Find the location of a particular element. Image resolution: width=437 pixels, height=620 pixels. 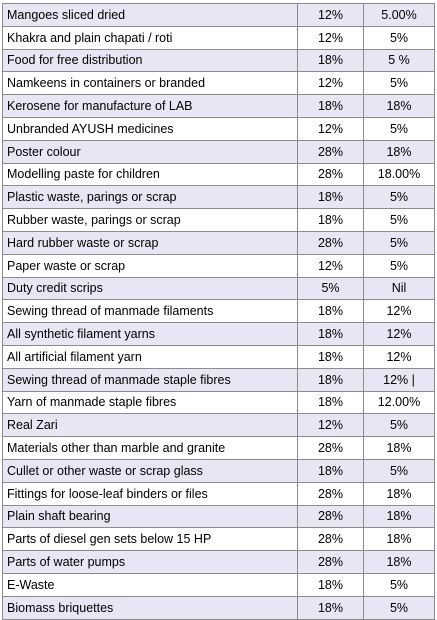

table-row: All synthetic filament yarns 18% 12% is located at coordinates (218, 334).